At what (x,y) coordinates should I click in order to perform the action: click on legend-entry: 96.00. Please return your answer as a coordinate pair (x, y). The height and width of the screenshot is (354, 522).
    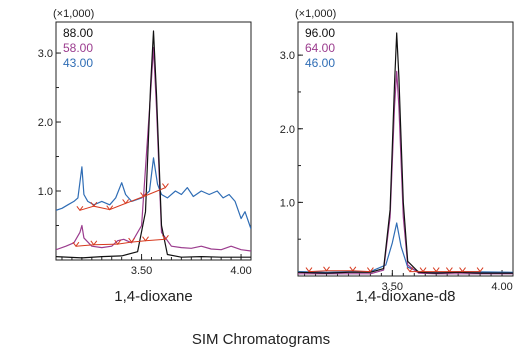
    Looking at the image, I should click on (320, 33).